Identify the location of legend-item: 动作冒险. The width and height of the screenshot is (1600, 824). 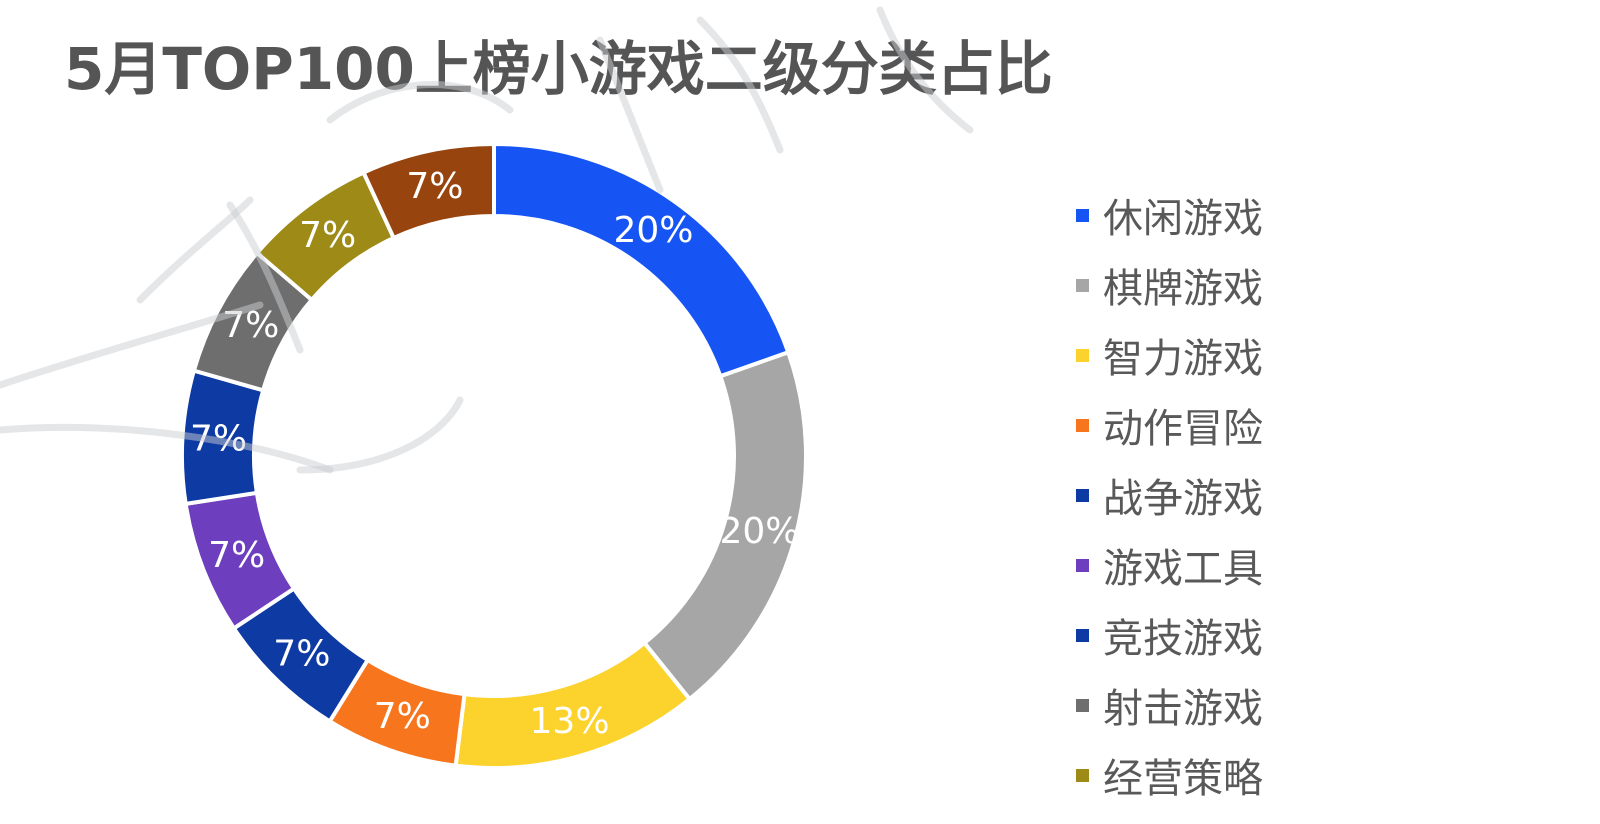
(1169, 425).